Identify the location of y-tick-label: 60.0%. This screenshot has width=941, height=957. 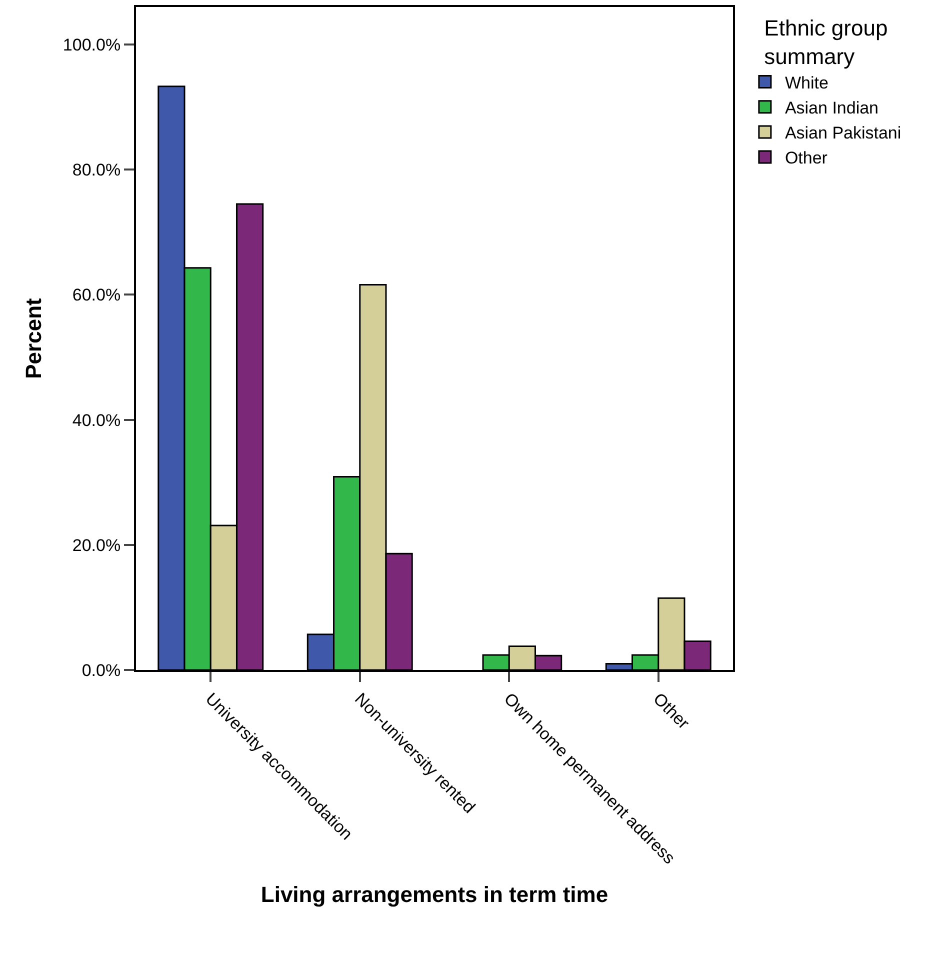
(96, 295).